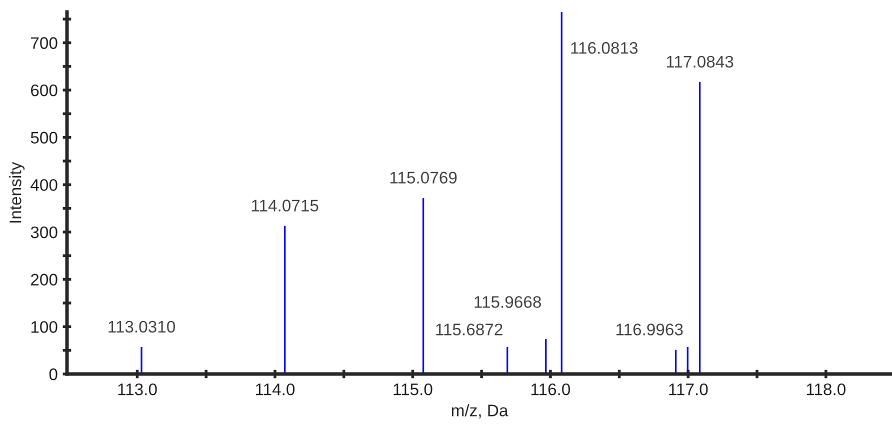 Image resolution: width=892 pixels, height=445 pixels. I want to click on annotation: 115.0769, so click(423, 178).